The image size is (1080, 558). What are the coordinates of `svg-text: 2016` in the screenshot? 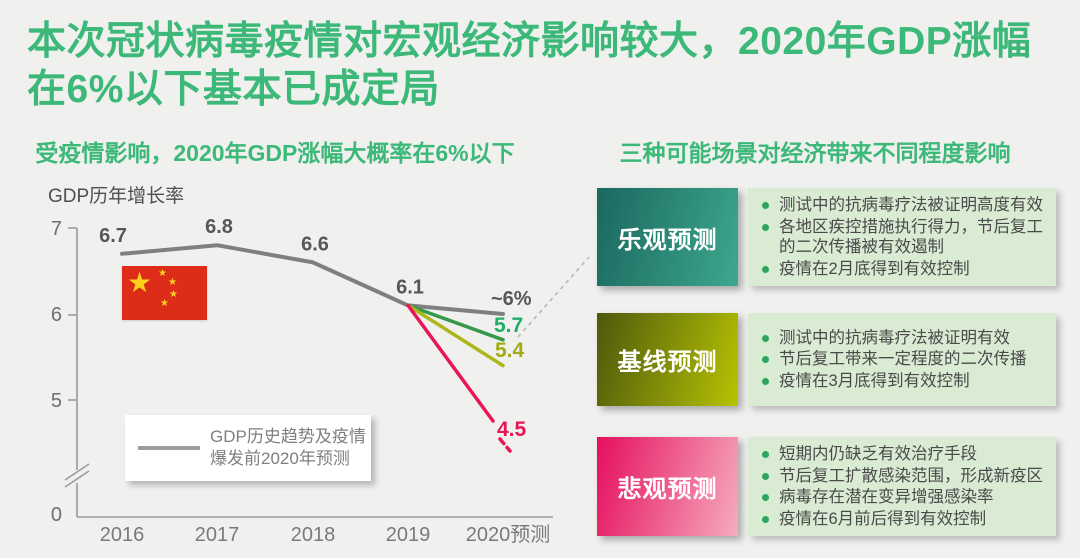 It's located at (122, 535).